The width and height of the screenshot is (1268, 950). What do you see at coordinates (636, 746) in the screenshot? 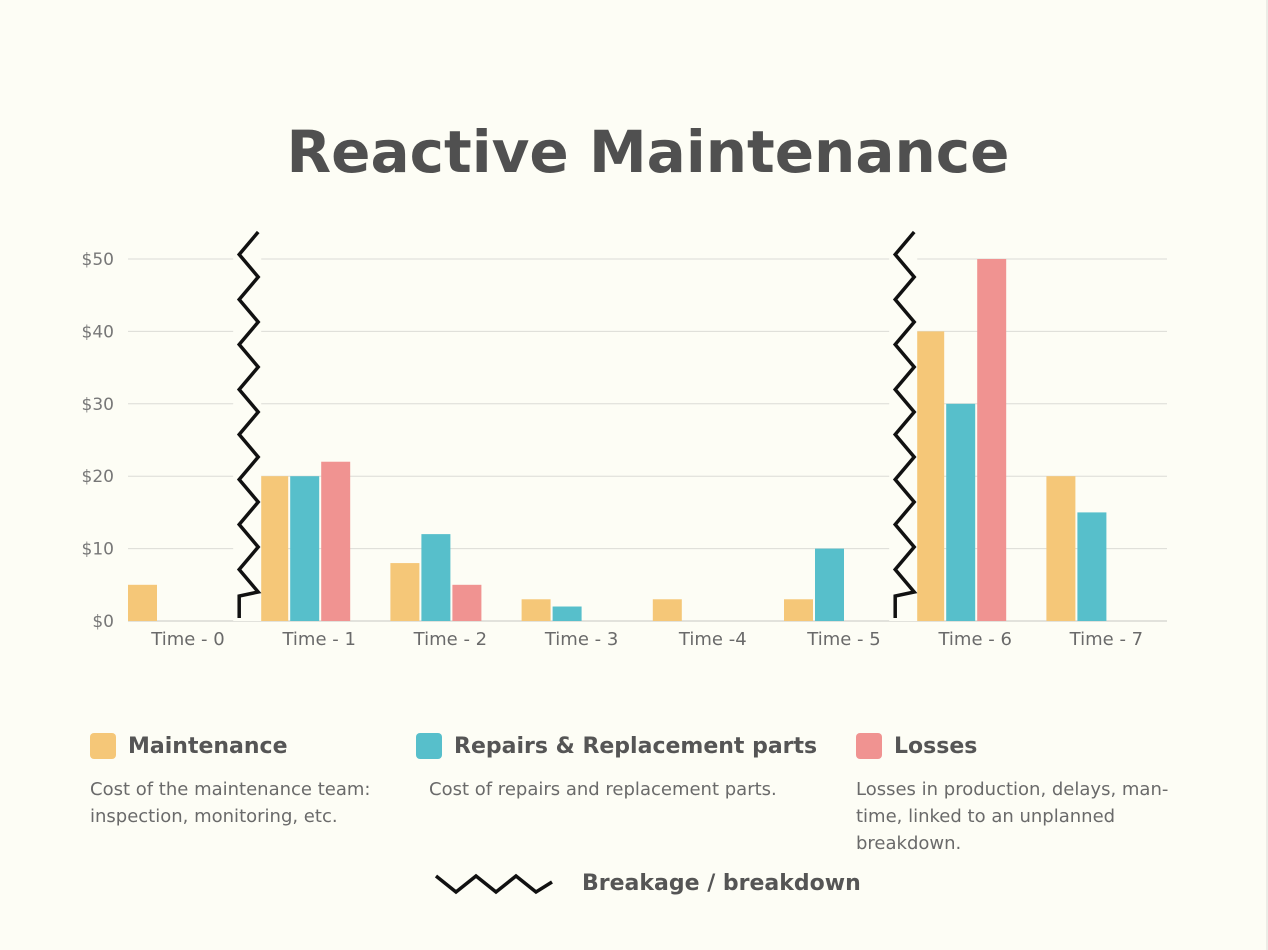
I see `legend-label-repairs: Repairs & Replacement parts` at bounding box center [636, 746].